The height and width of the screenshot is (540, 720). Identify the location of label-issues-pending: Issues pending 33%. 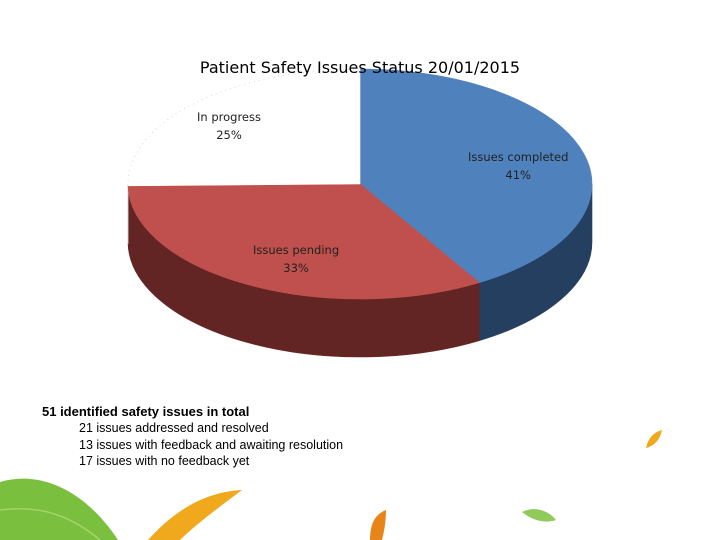
(296, 259).